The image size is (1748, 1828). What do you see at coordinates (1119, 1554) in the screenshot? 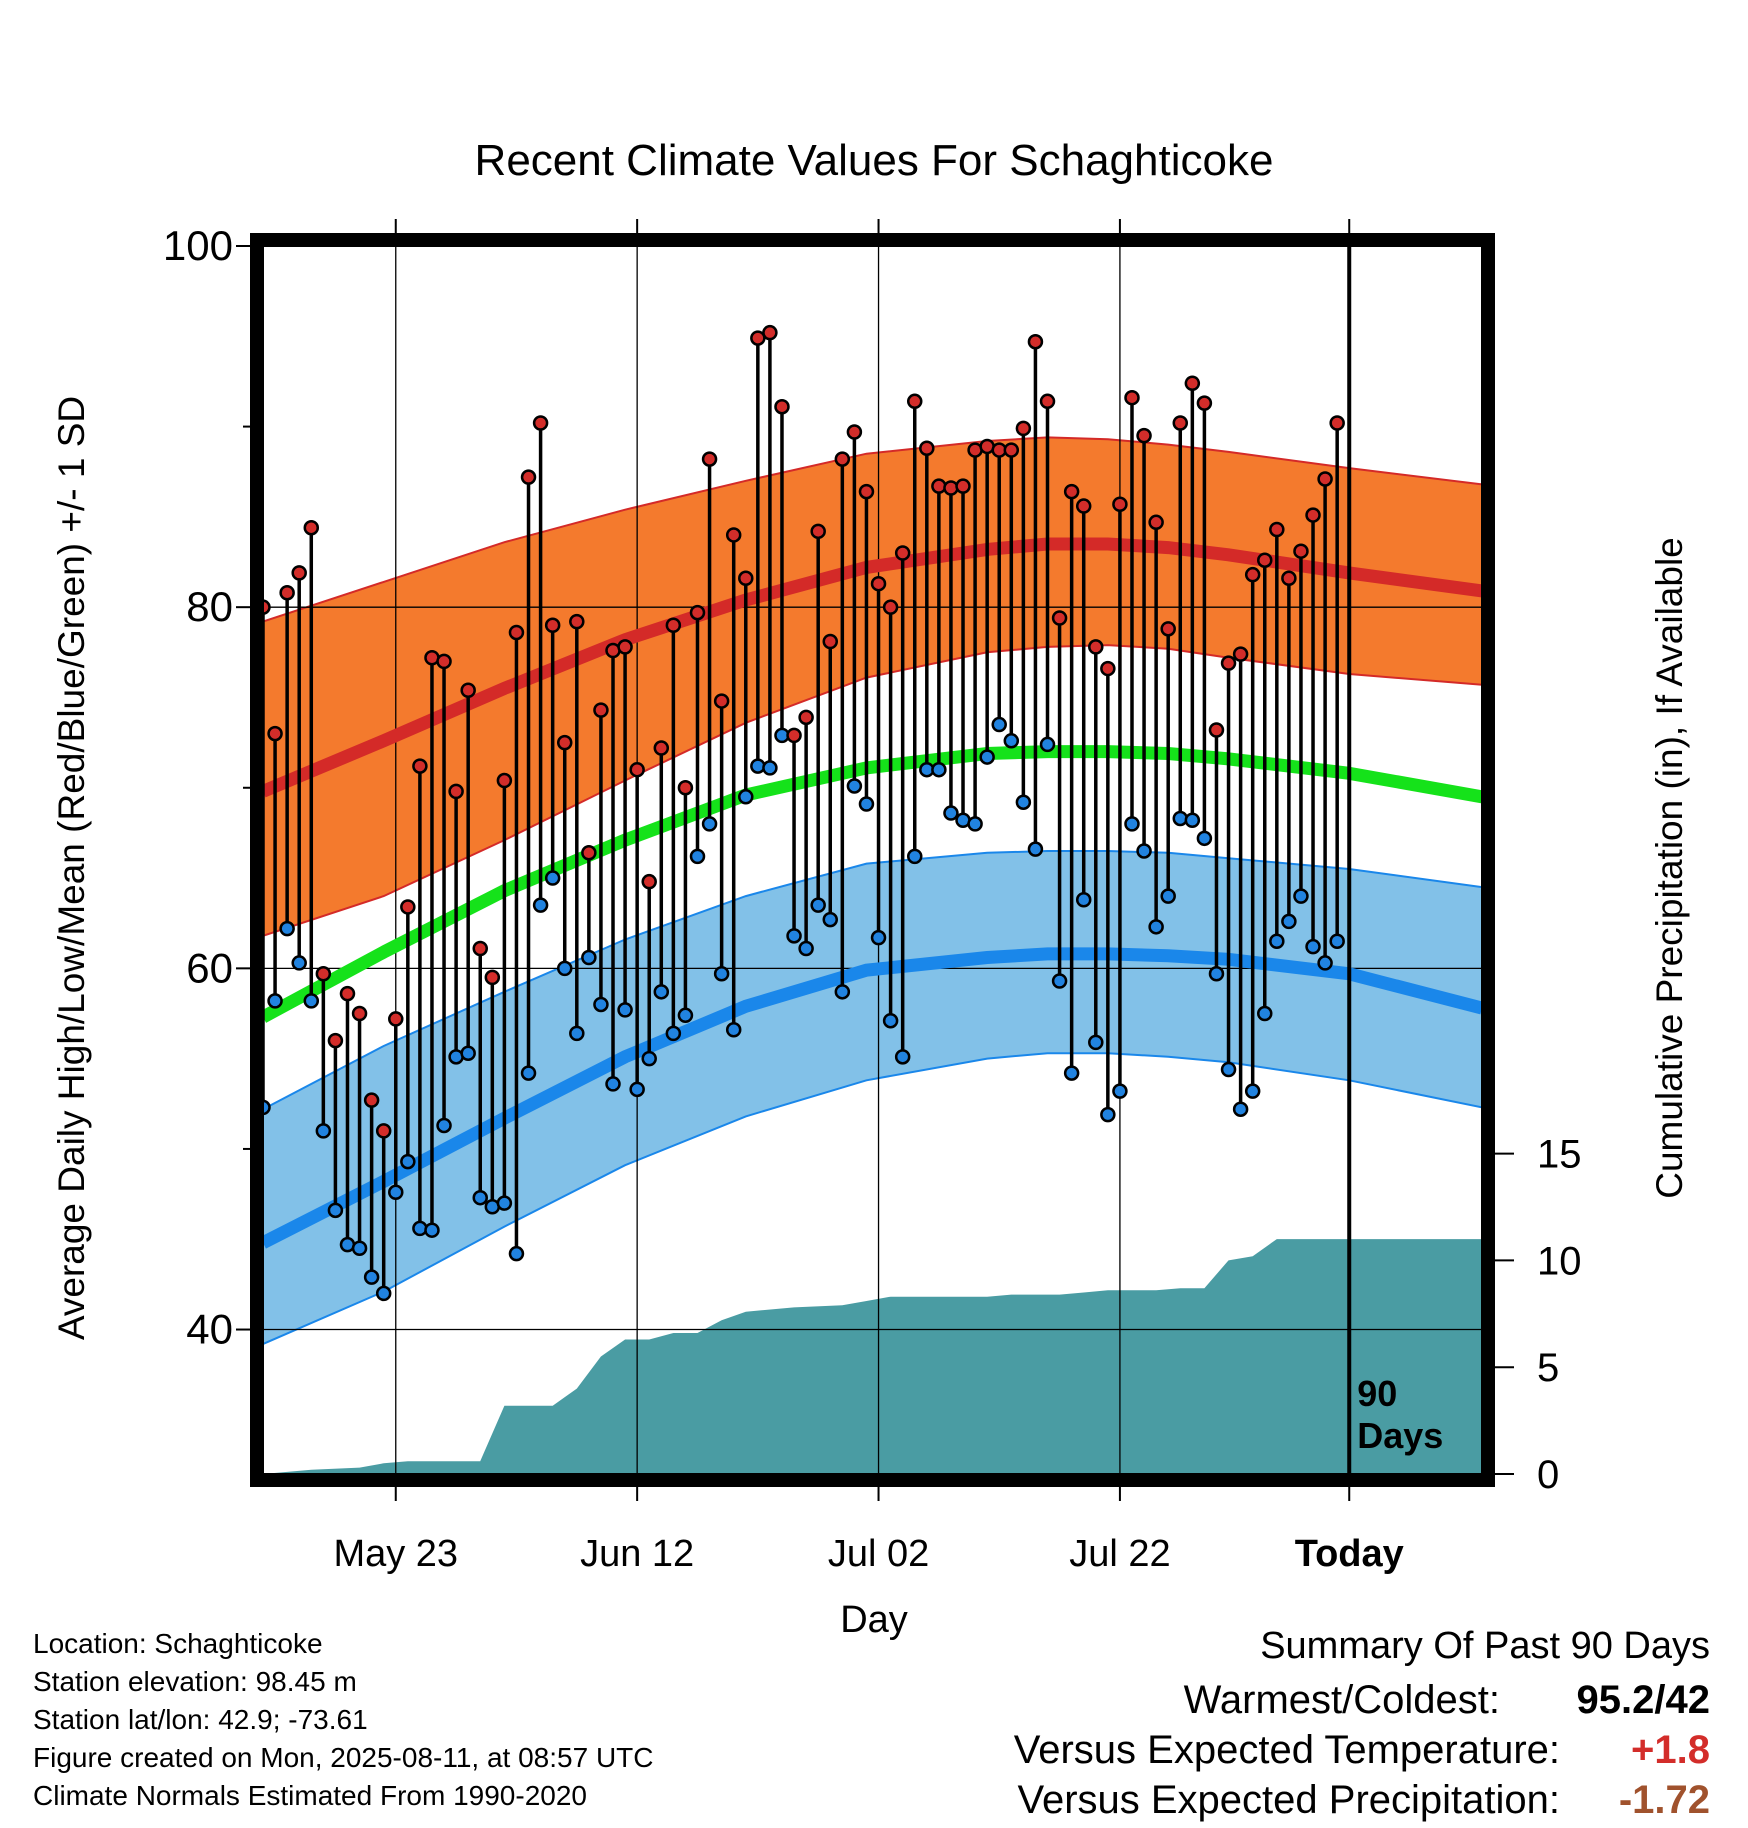
I see `x-tick-label: Jul 22` at bounding box center [1119, 1554].